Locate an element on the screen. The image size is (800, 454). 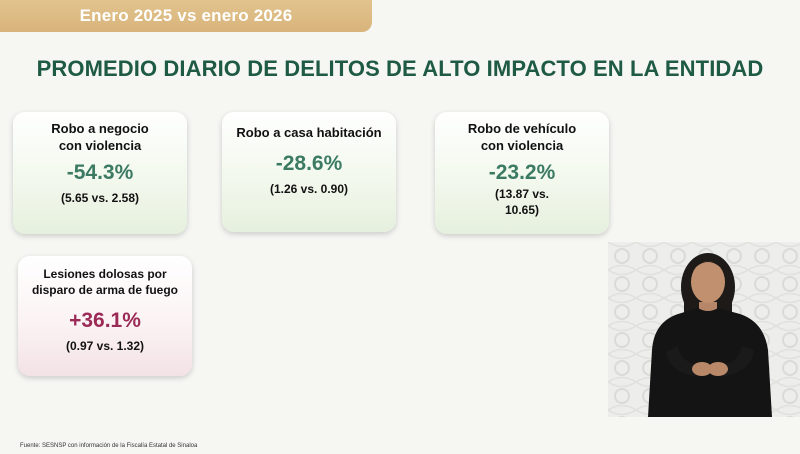
card-change-value: -28.6% is located at coordinates (309, 163).